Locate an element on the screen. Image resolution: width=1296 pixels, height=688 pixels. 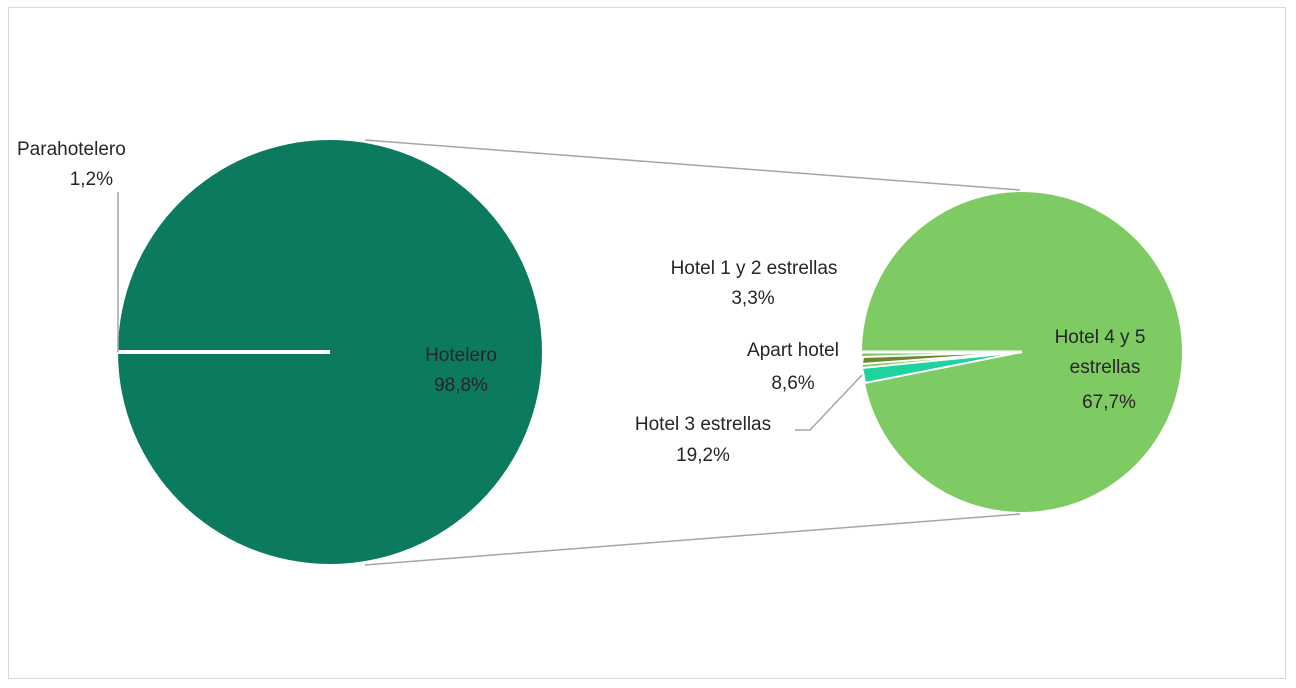
label-hotel-4-5-value: 67,7% is located at coordinates (1109, 402).